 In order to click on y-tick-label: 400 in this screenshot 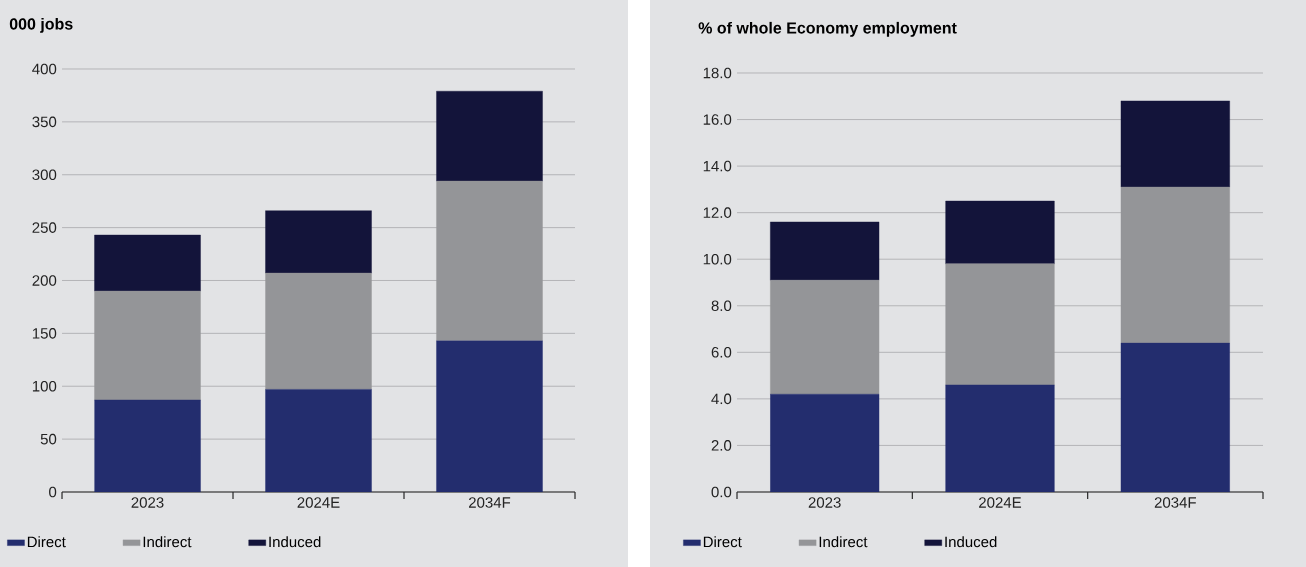, I will do `click(44, 69)`.